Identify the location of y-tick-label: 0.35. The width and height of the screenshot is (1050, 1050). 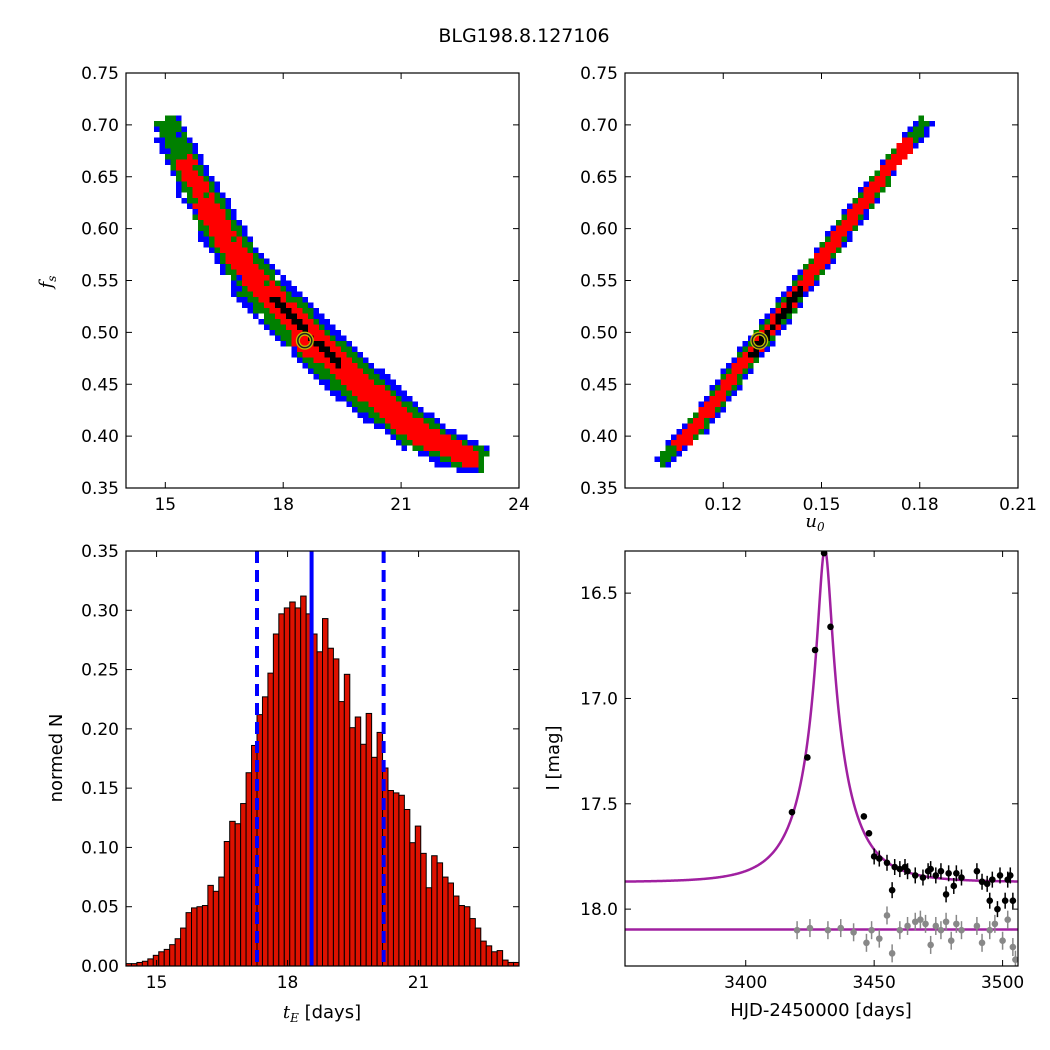
(100, 552).